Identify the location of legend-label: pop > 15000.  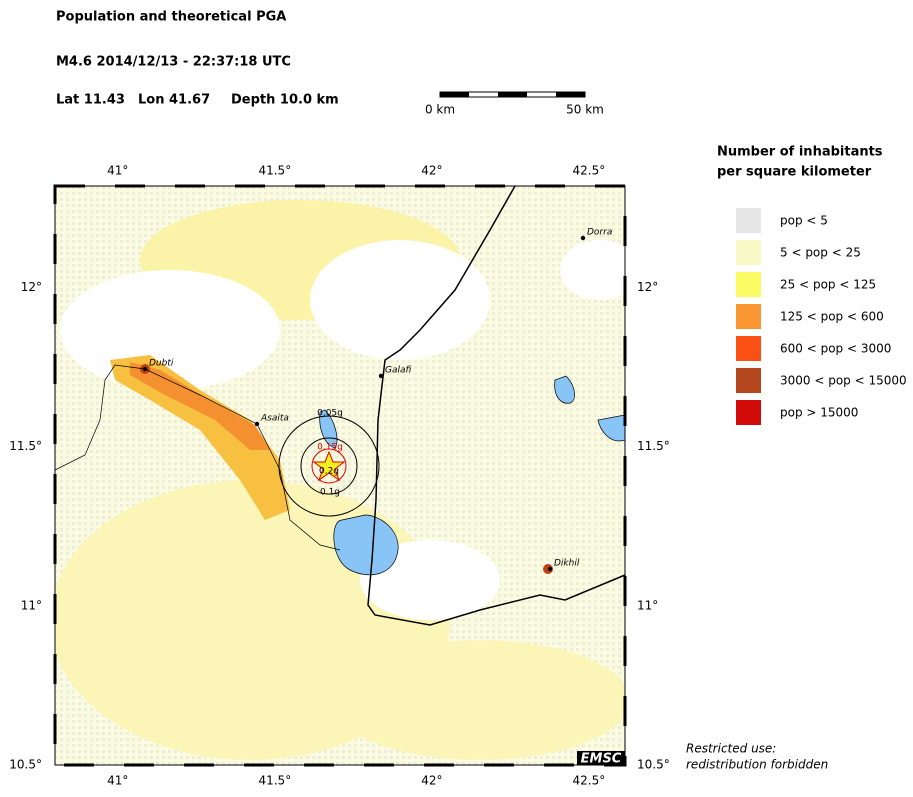
(819, 413).